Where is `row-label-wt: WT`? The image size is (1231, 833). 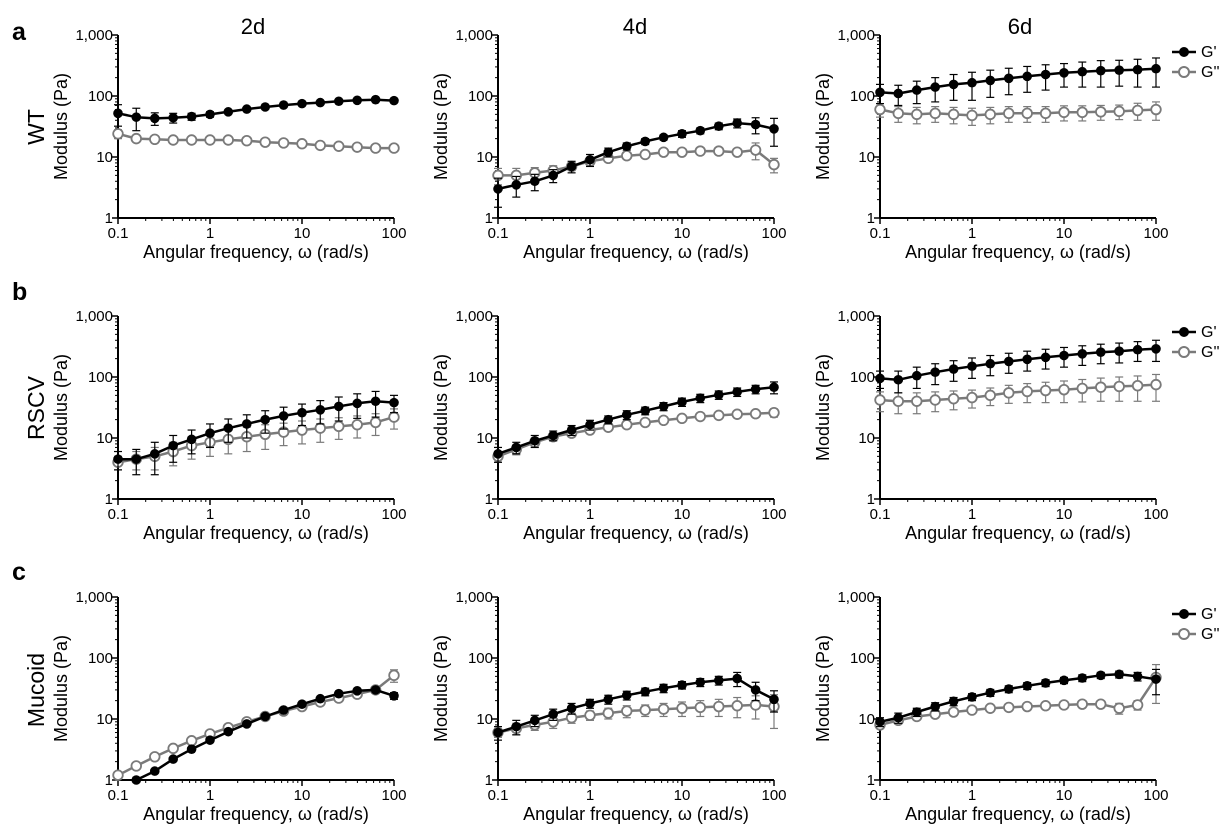
row-label-wt: WT is located at coordinates (36, 127).